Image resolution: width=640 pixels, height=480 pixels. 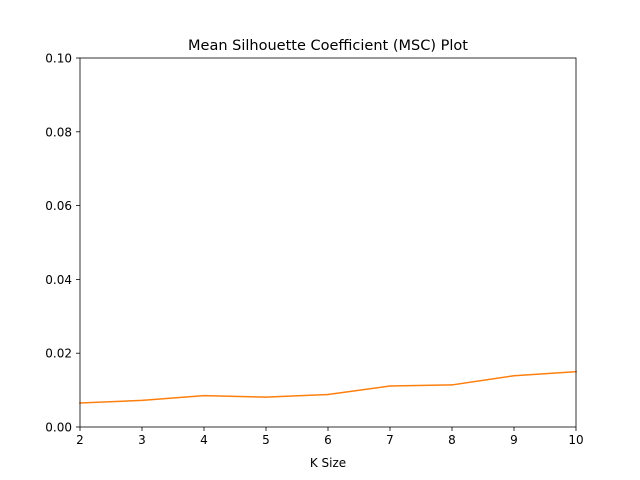 I want to click on y-tick-label: 0.04, so click(x=58, y=280).